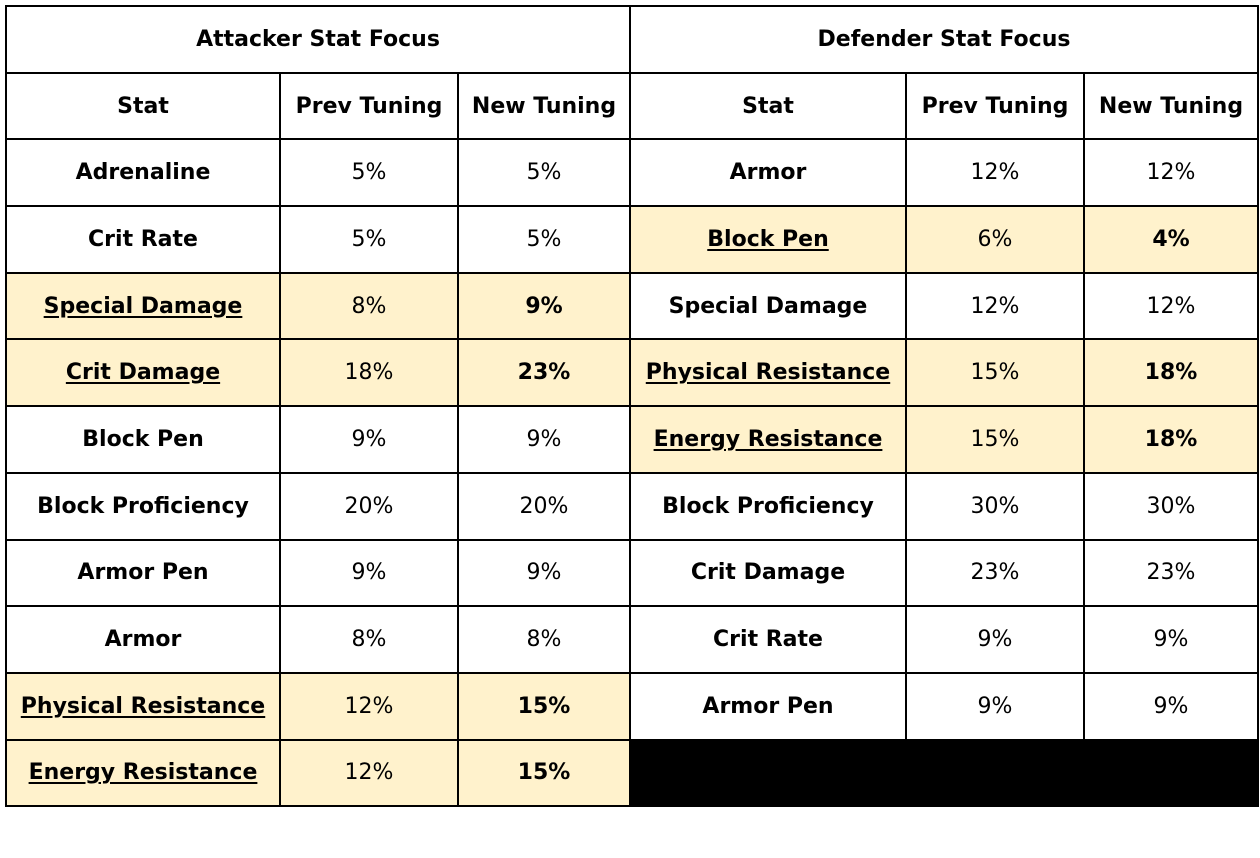  What do you see at coordinates (1171, 106) in the screenshot?
I see `defender-new-header: New Tuning` at bounding box center [1171, 106].